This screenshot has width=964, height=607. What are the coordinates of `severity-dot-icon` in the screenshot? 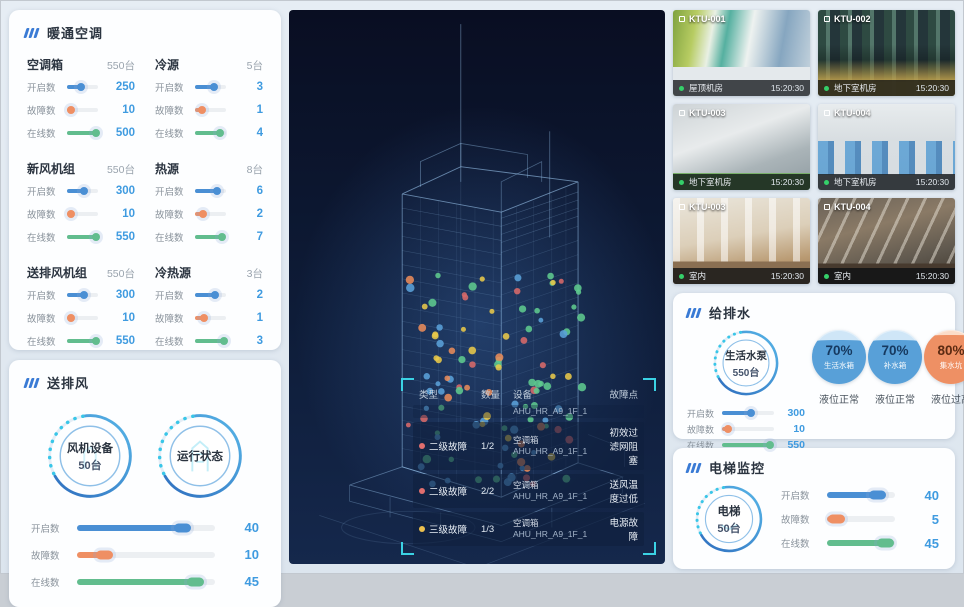 It's located at (422, 529).